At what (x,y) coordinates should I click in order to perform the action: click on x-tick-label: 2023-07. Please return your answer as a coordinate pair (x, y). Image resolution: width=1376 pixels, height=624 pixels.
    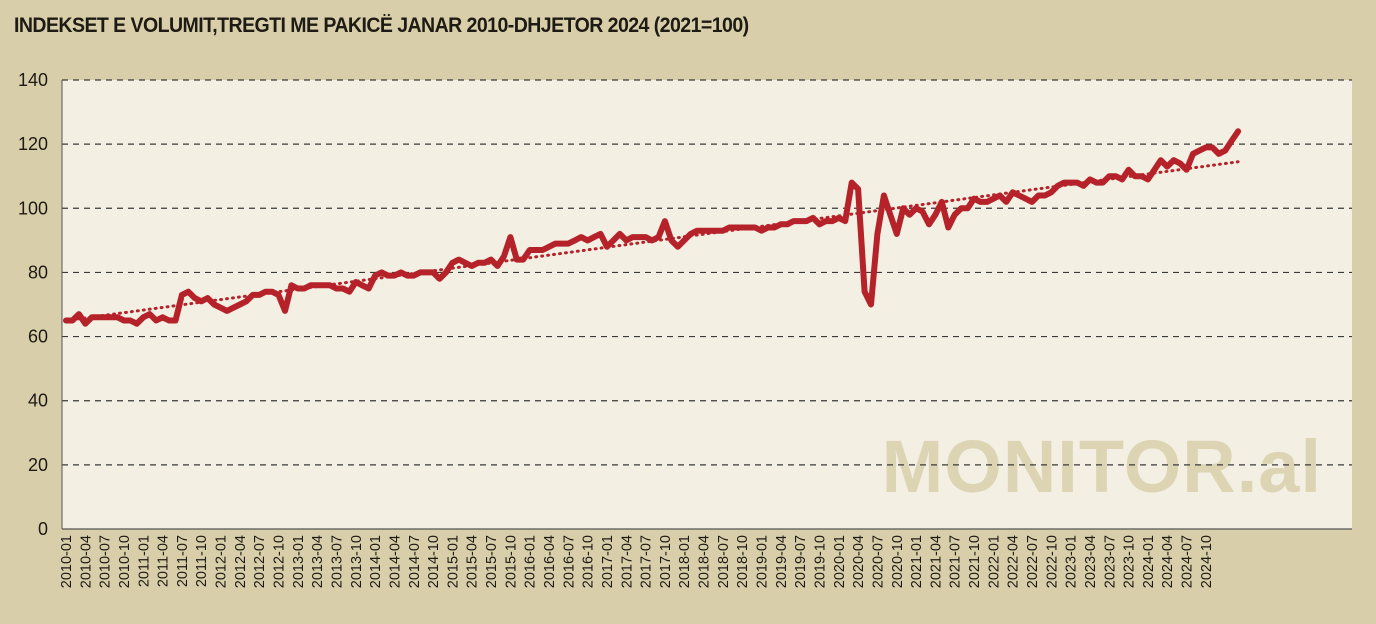
    Looking at the image, I should click on (1110, 561).